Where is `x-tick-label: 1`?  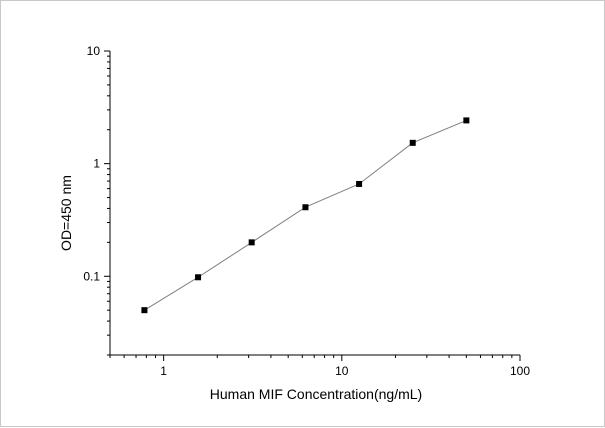
x-tick-label: 1 is located at coordinates (163, 371).